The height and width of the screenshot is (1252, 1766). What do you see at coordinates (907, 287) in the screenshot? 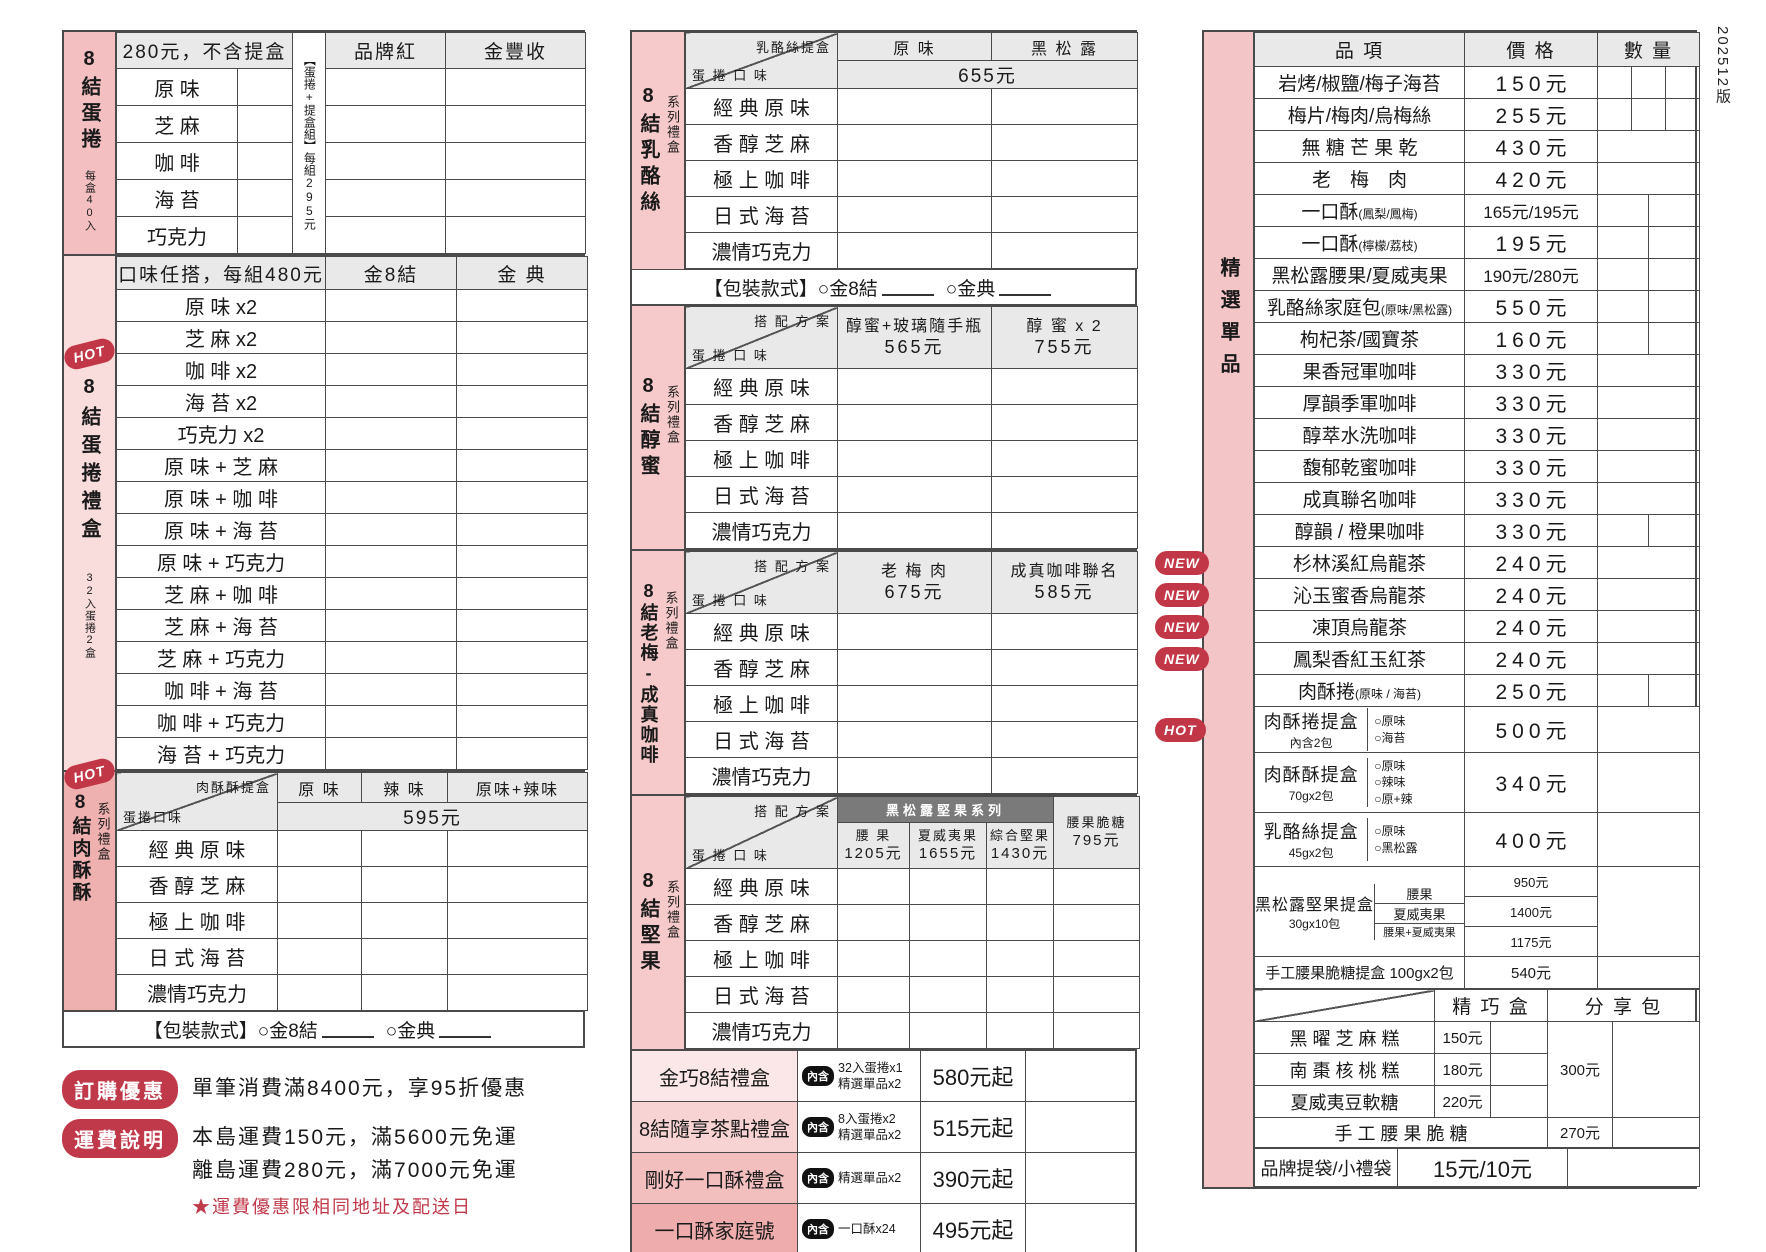
I see `fill-in-line` at bounding box center [907, 287].